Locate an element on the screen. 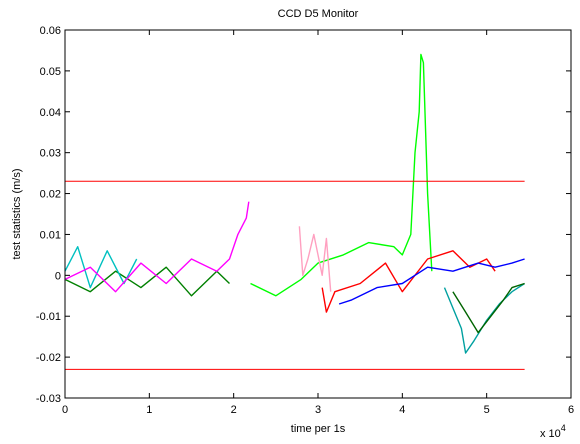  y-tick-label: -0.01 is located at coordinates (48, 317).